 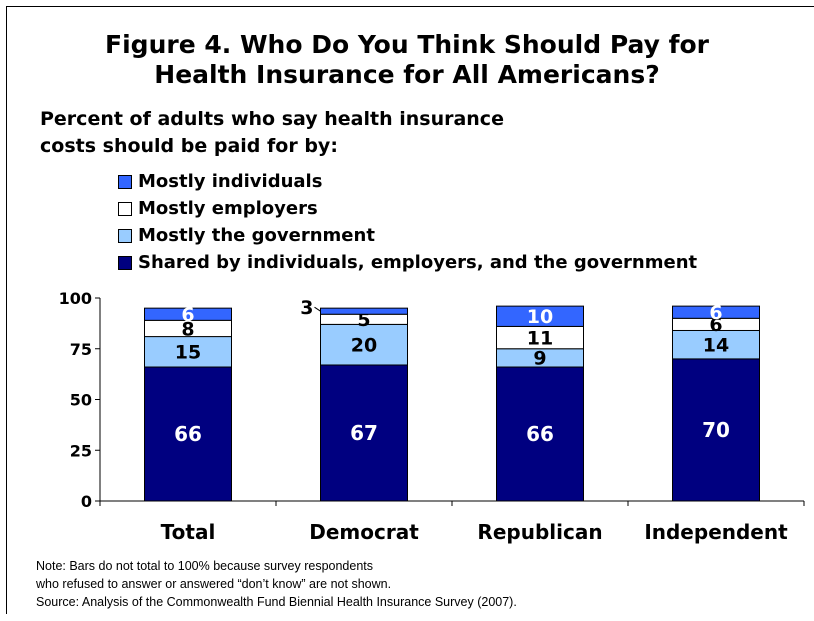 What do you see at coordinates (230, 181) in the screenshot?
I see `legend-label-individuals: Mostly individuals` at bounding box center [230, 181].